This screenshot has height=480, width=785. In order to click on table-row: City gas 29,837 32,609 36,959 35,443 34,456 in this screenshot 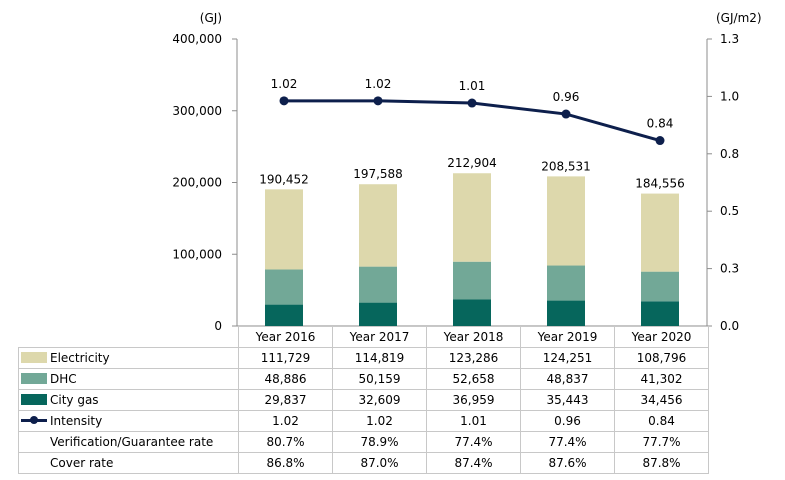, I will do `click(363, 400)`.